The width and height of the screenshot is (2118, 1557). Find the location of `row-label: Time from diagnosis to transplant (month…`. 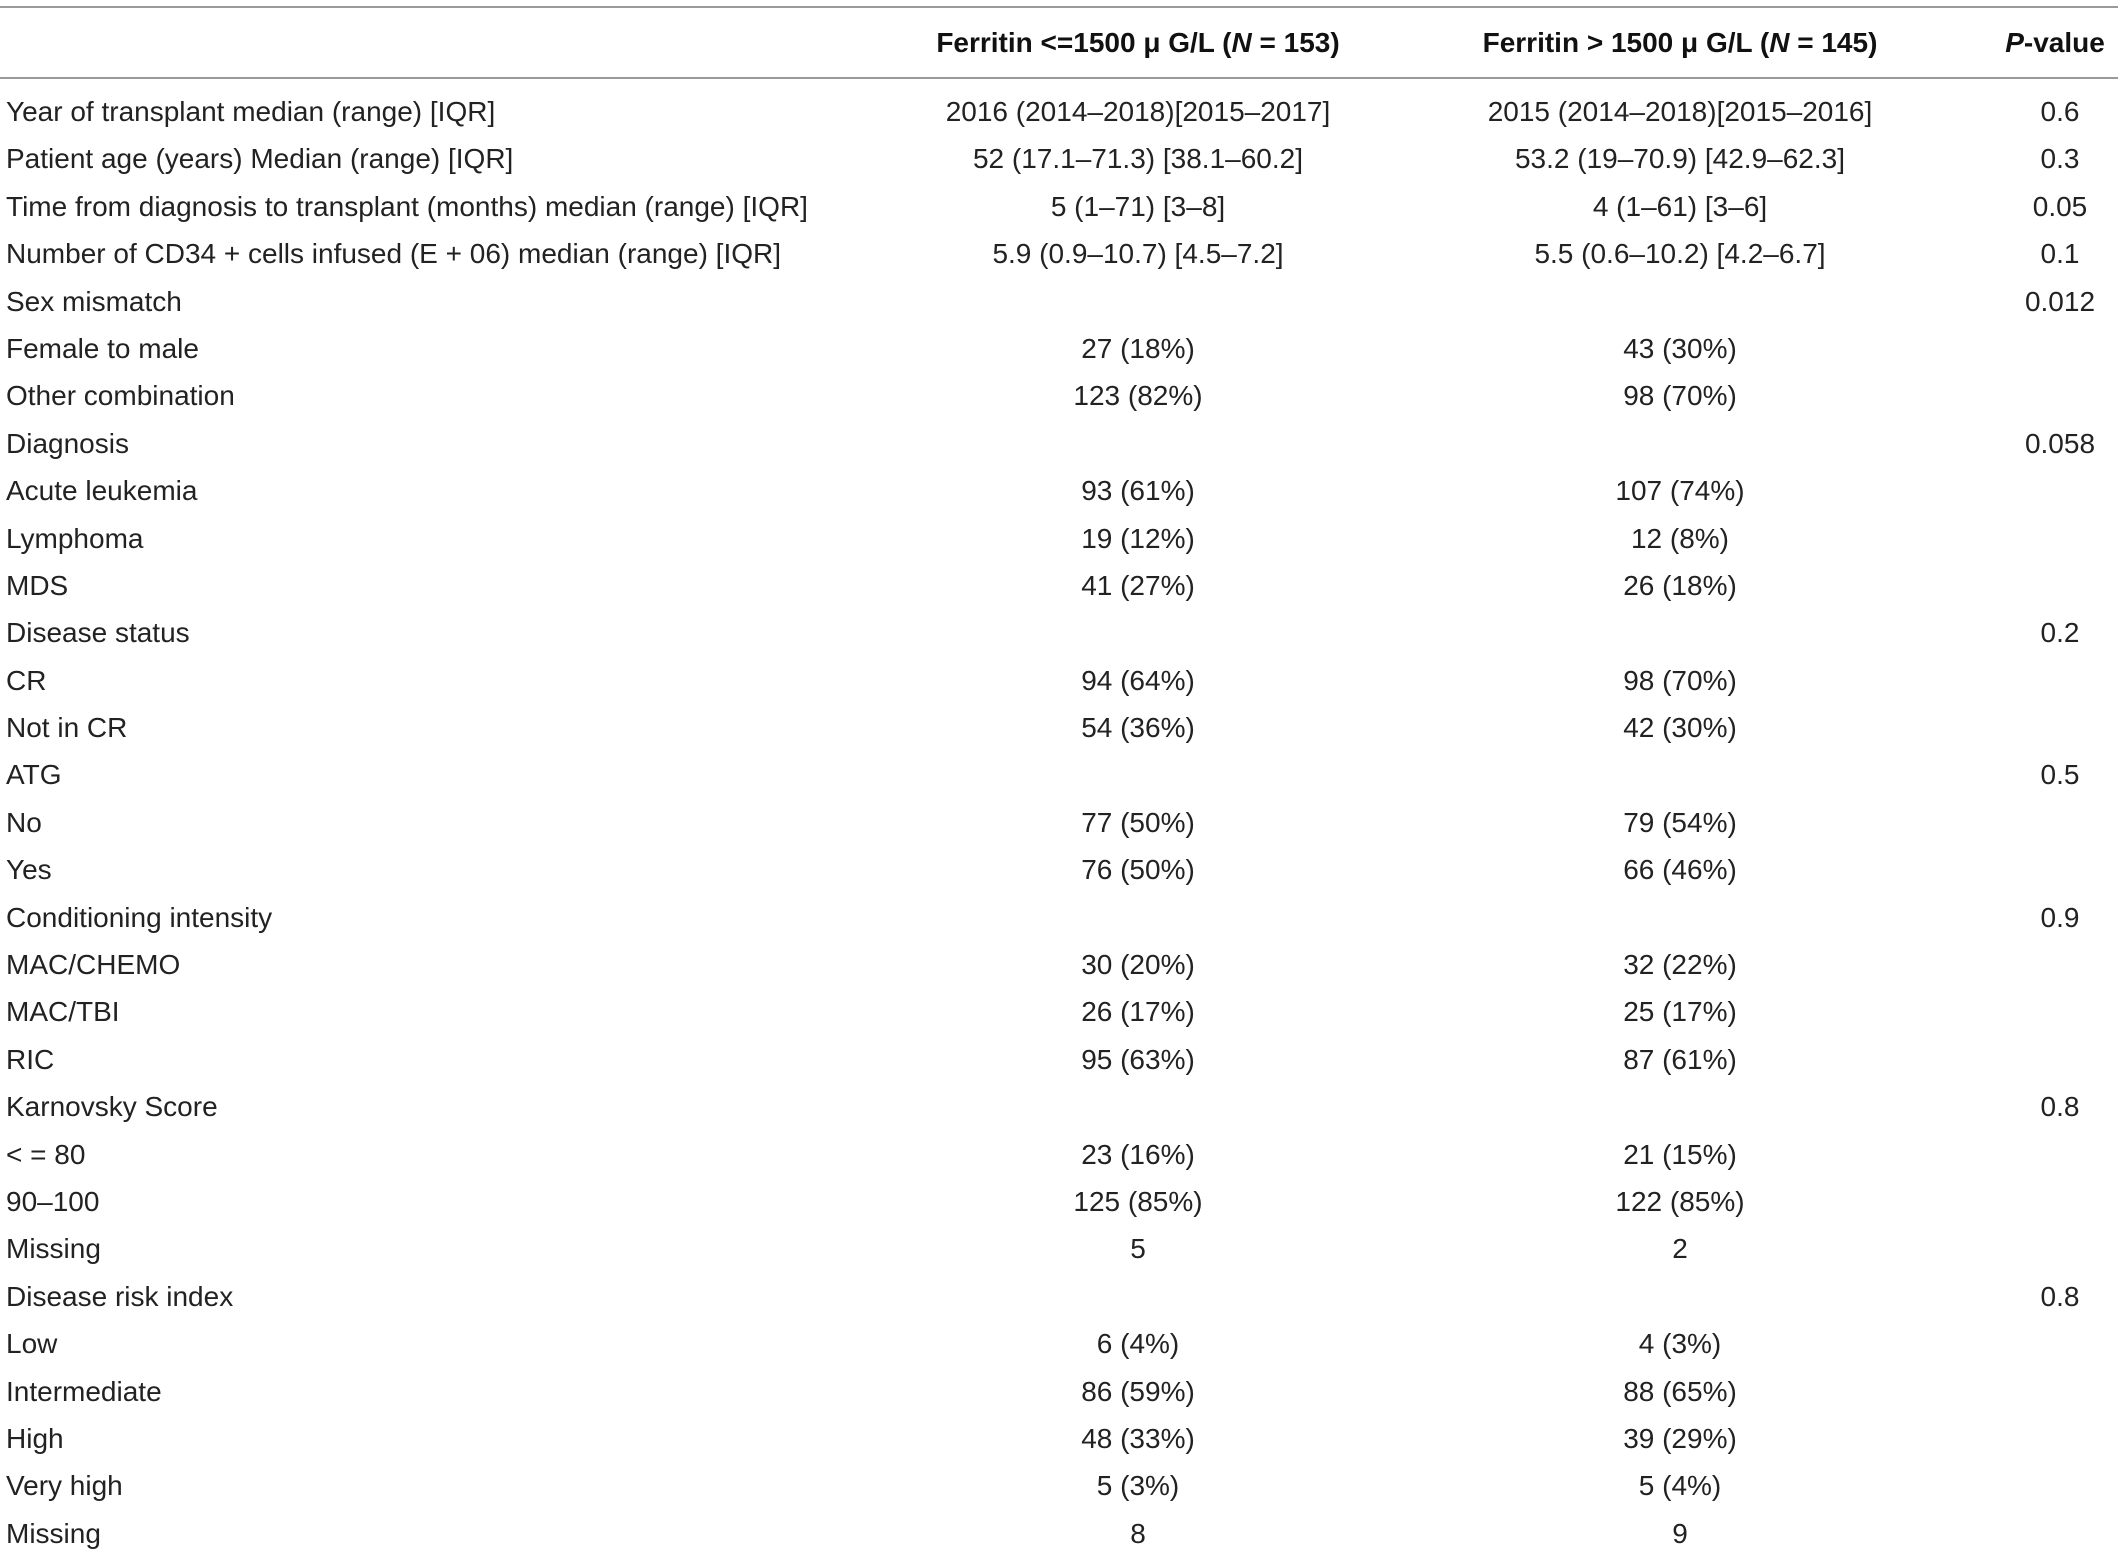

row-label: Time from diagnosis to transplant (month… is located at coordinates (407, 206).